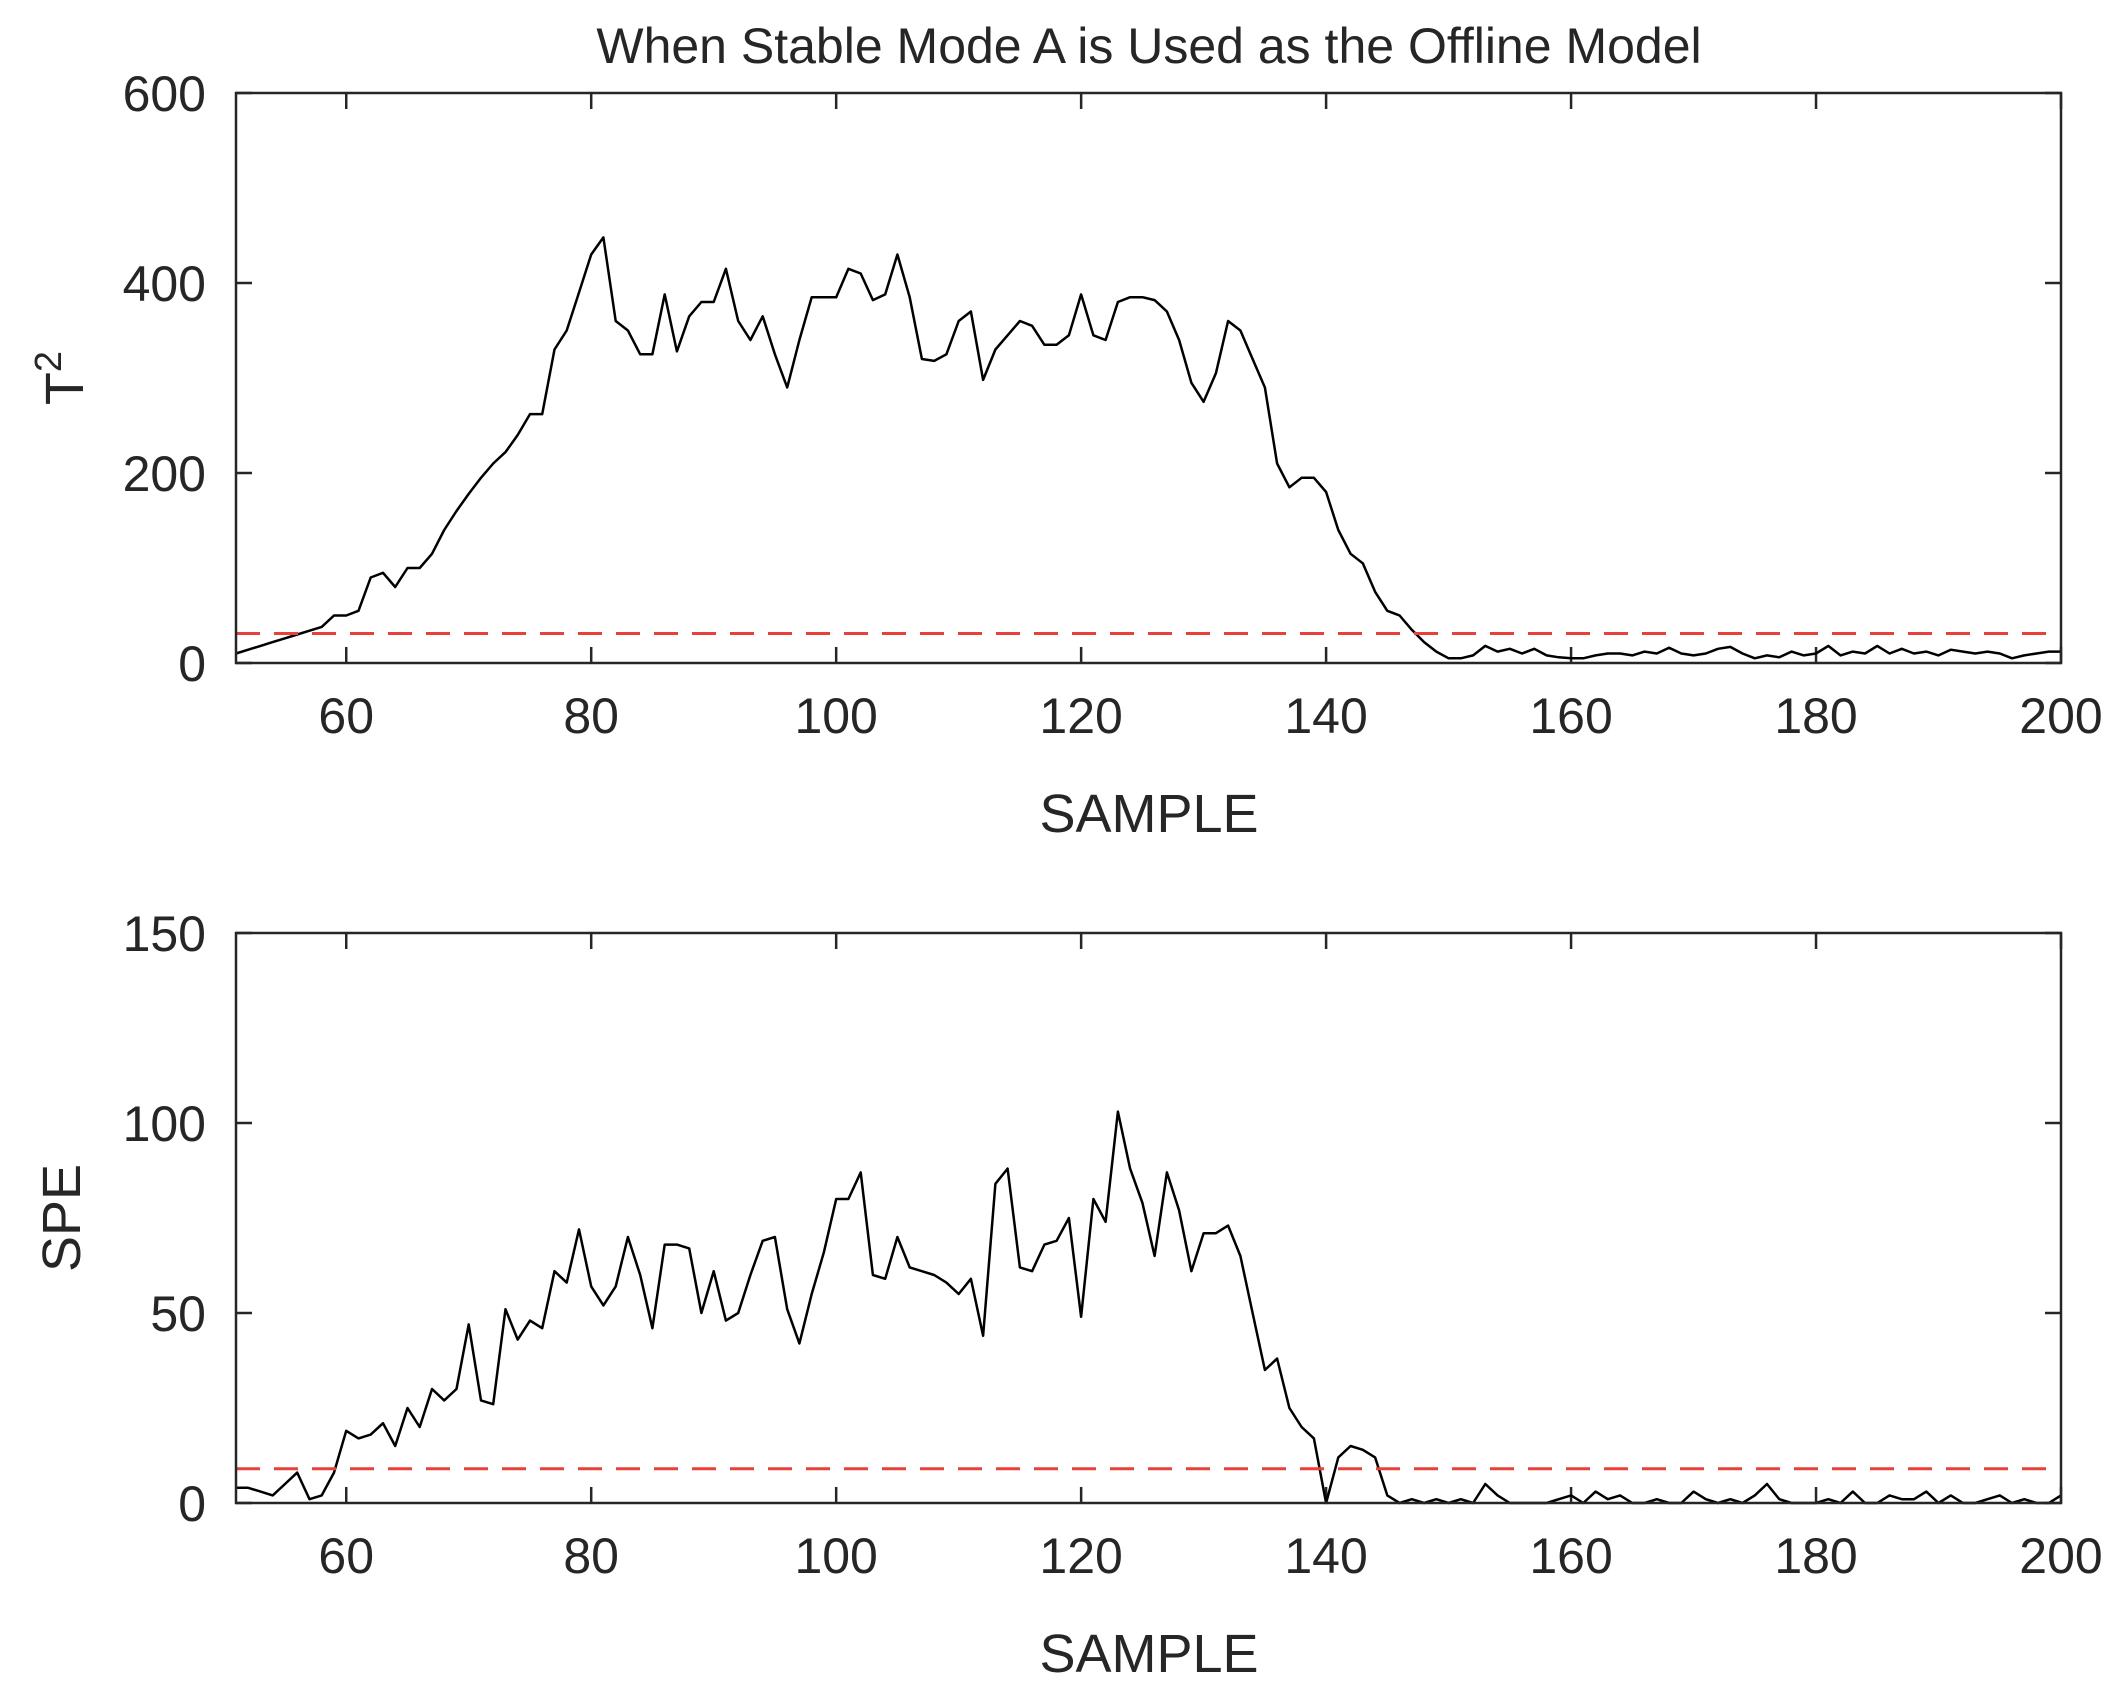 The height and width of the screenshot is (1689, 2121). I want to click on t2-y-tick-label: 600, so click(164, 94).